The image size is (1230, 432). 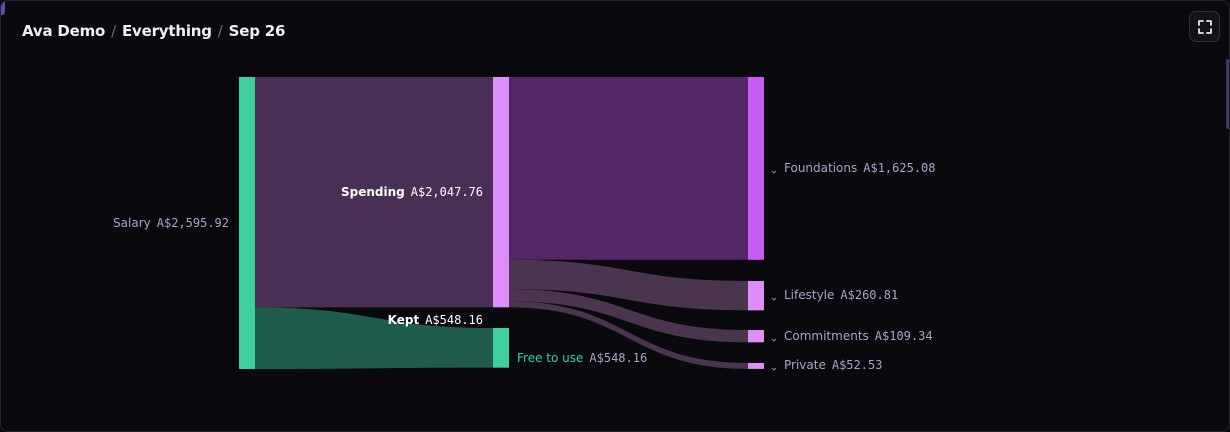 I want to click on breadcrumb-item-category: Everything, so click(x=167, y=31).